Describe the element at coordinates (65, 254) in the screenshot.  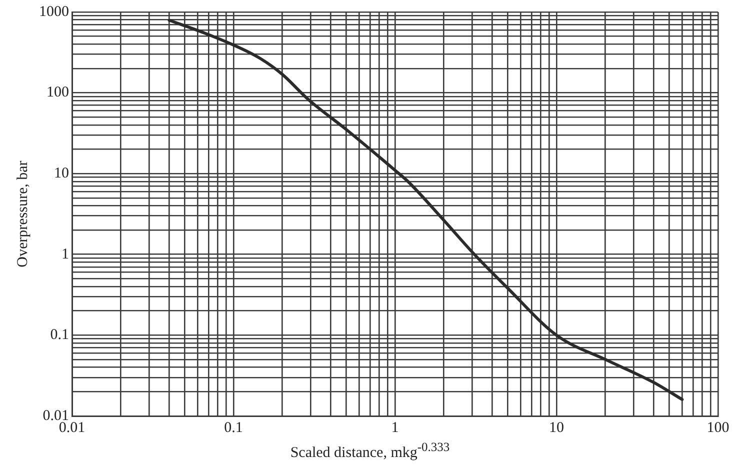
I see `y-tick-label: 1` at that location.